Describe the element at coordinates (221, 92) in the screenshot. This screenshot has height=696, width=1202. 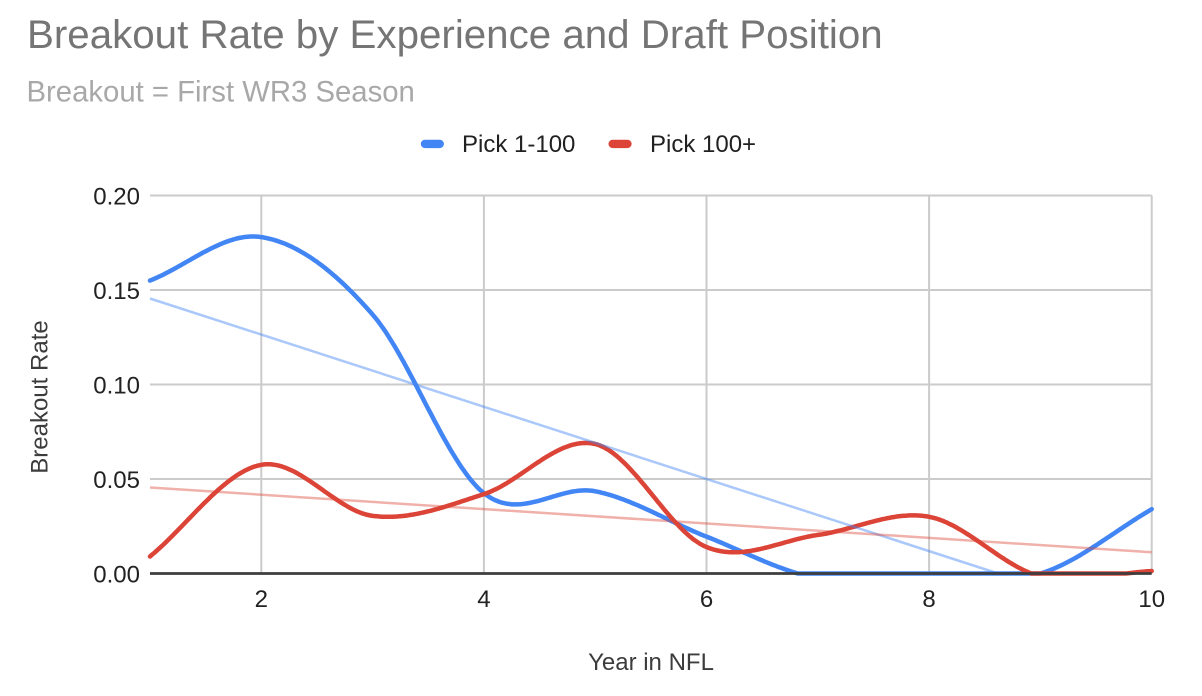
I see `svg-text: Breakout = First WR3 Season` at that location.